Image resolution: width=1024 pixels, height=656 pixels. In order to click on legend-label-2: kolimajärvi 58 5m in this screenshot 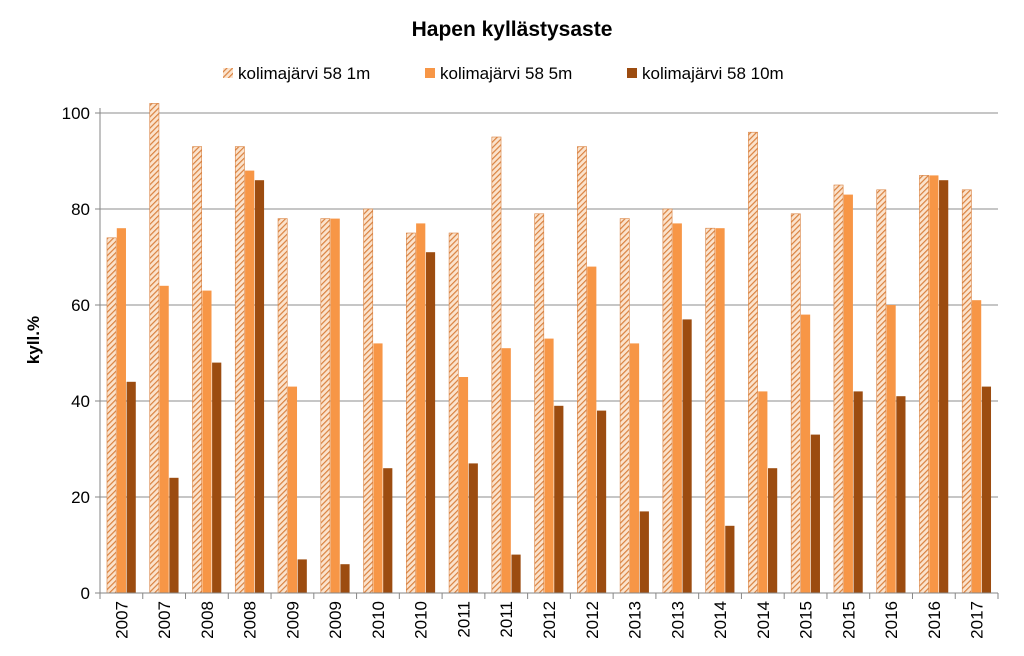, I will do `click(506, 73)`.